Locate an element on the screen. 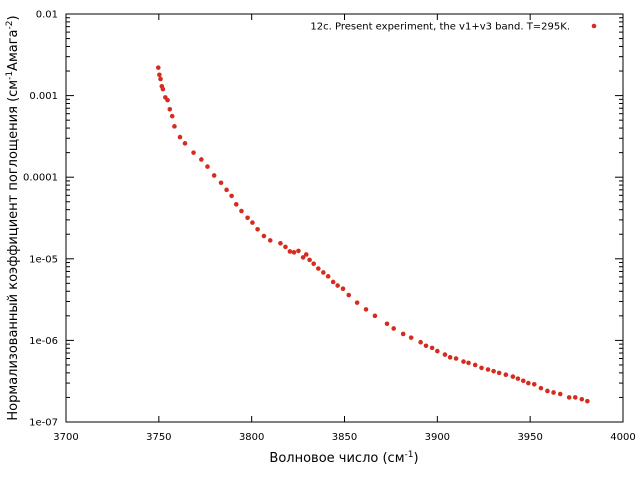  y-tick-label: 1e-06 is located at coordinates (43, 341).